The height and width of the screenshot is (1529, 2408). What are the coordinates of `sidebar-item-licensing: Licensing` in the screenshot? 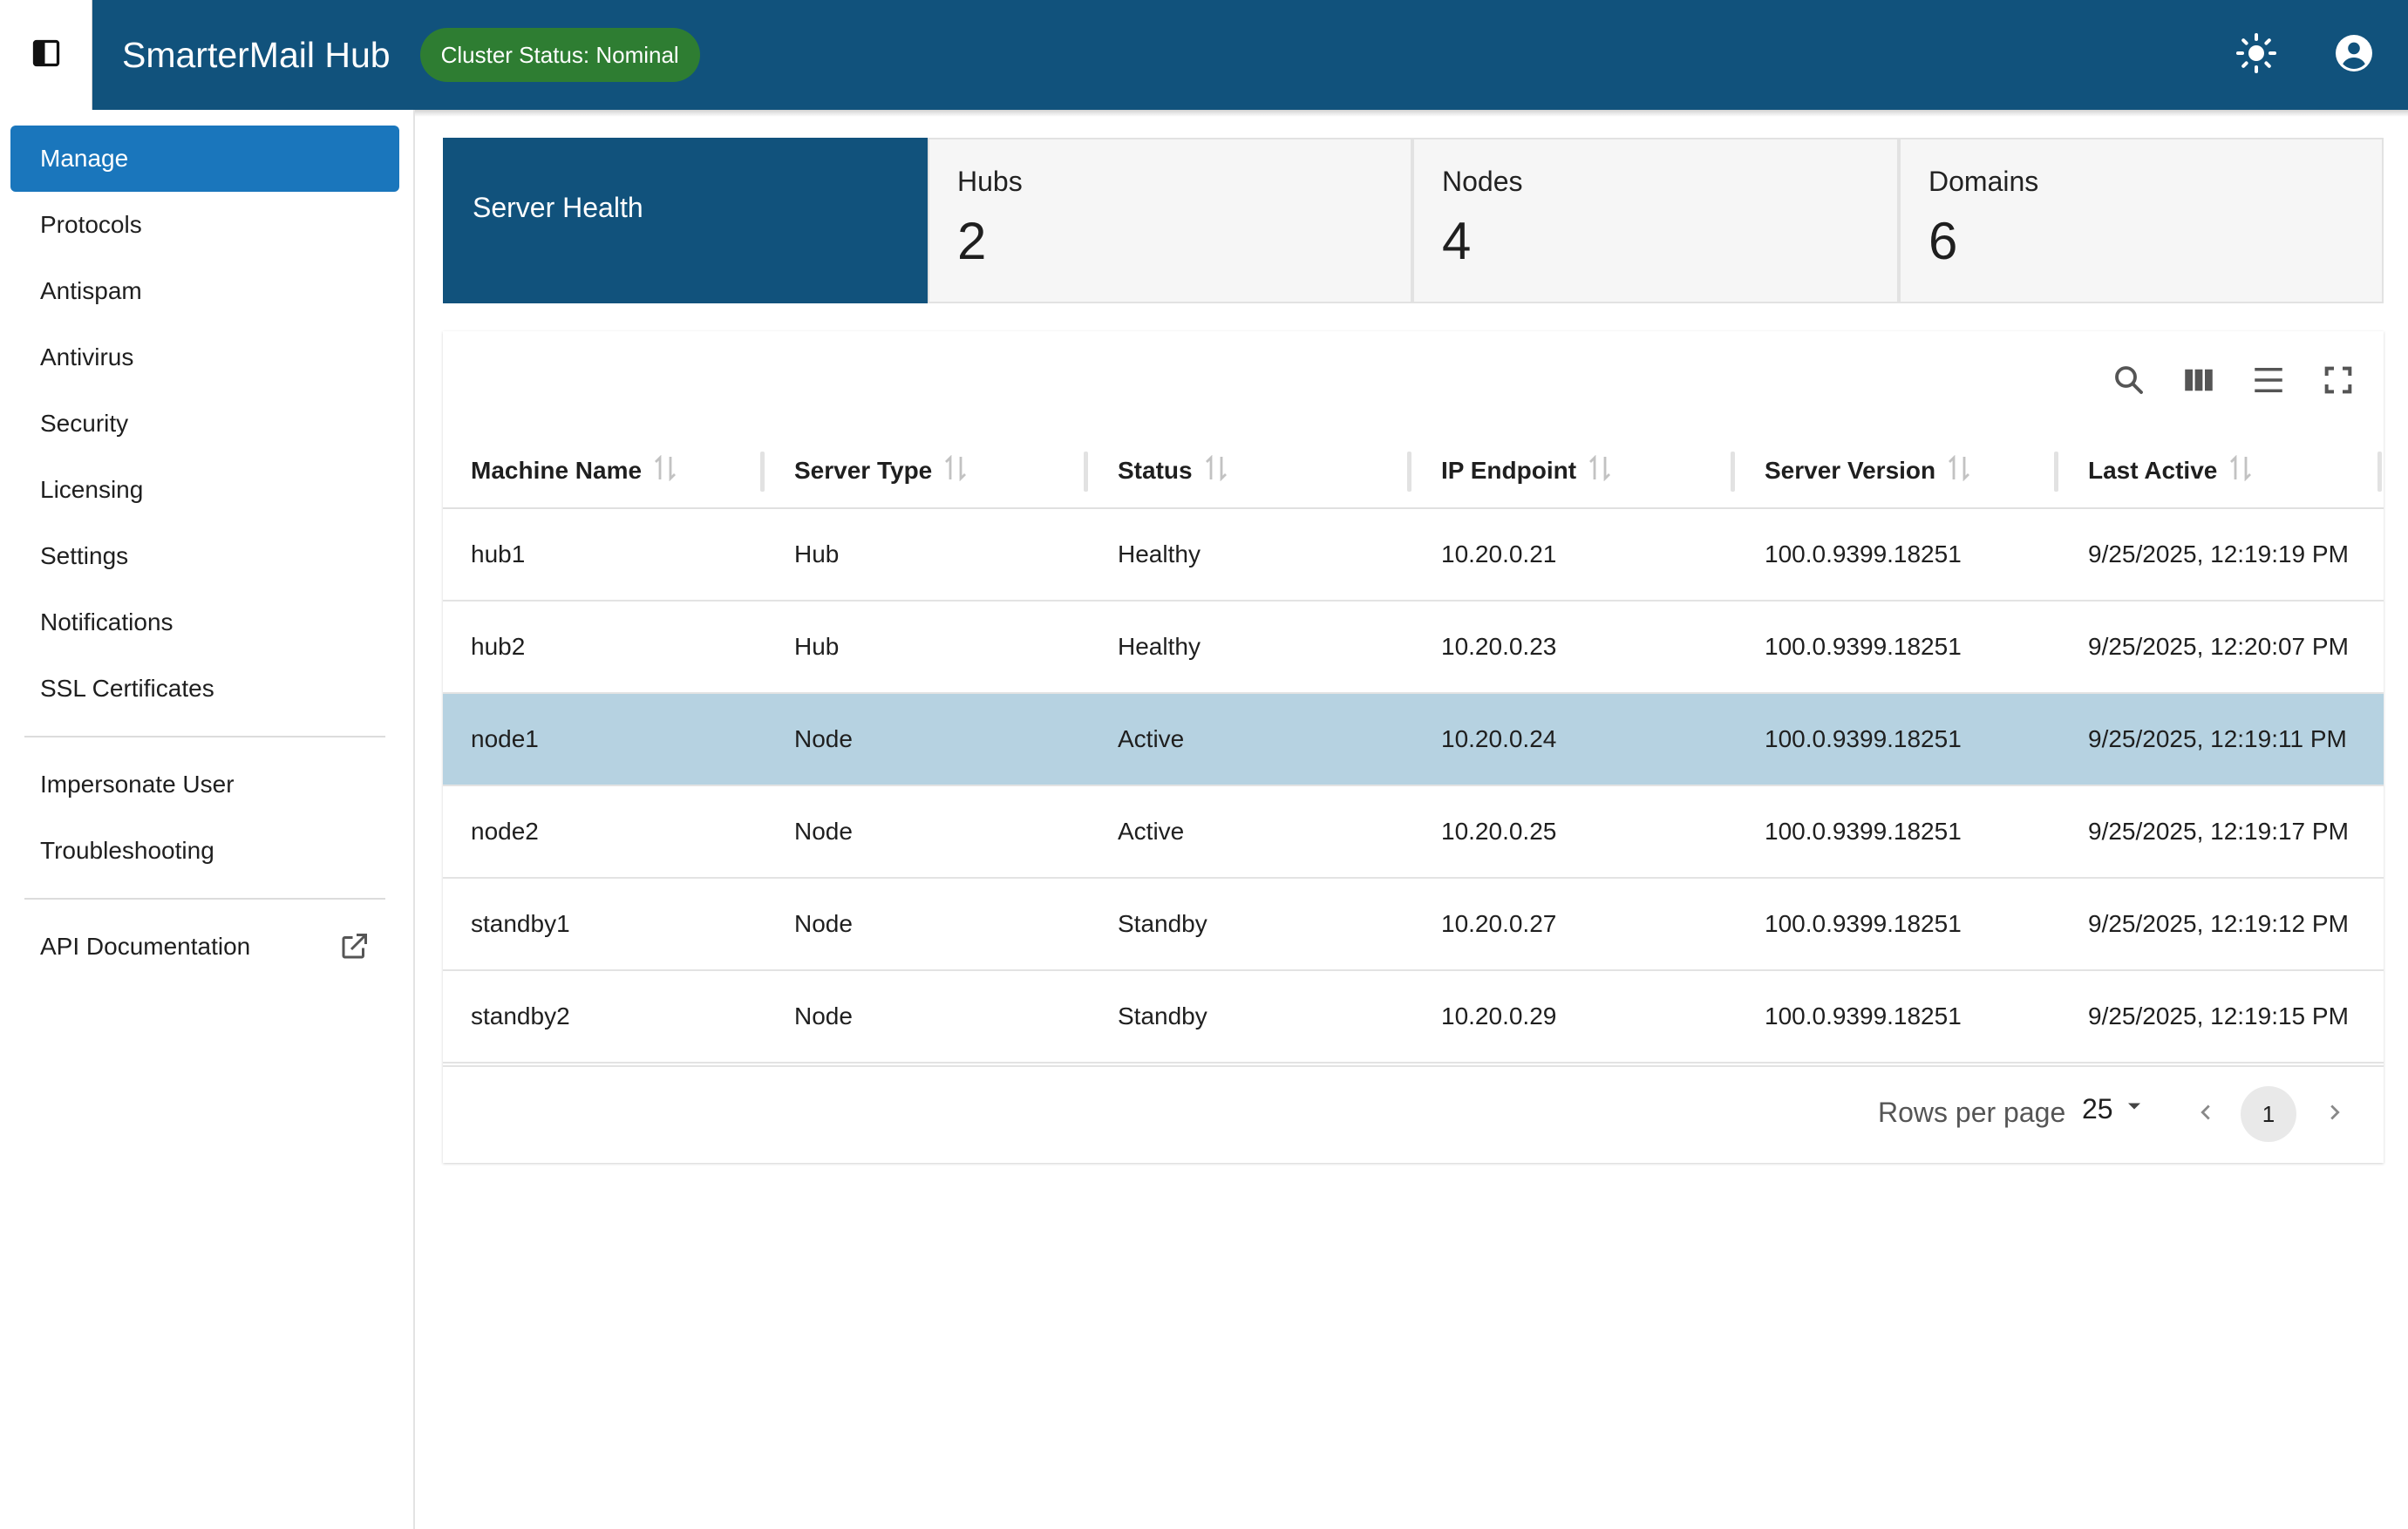 It's located at (204, 490).